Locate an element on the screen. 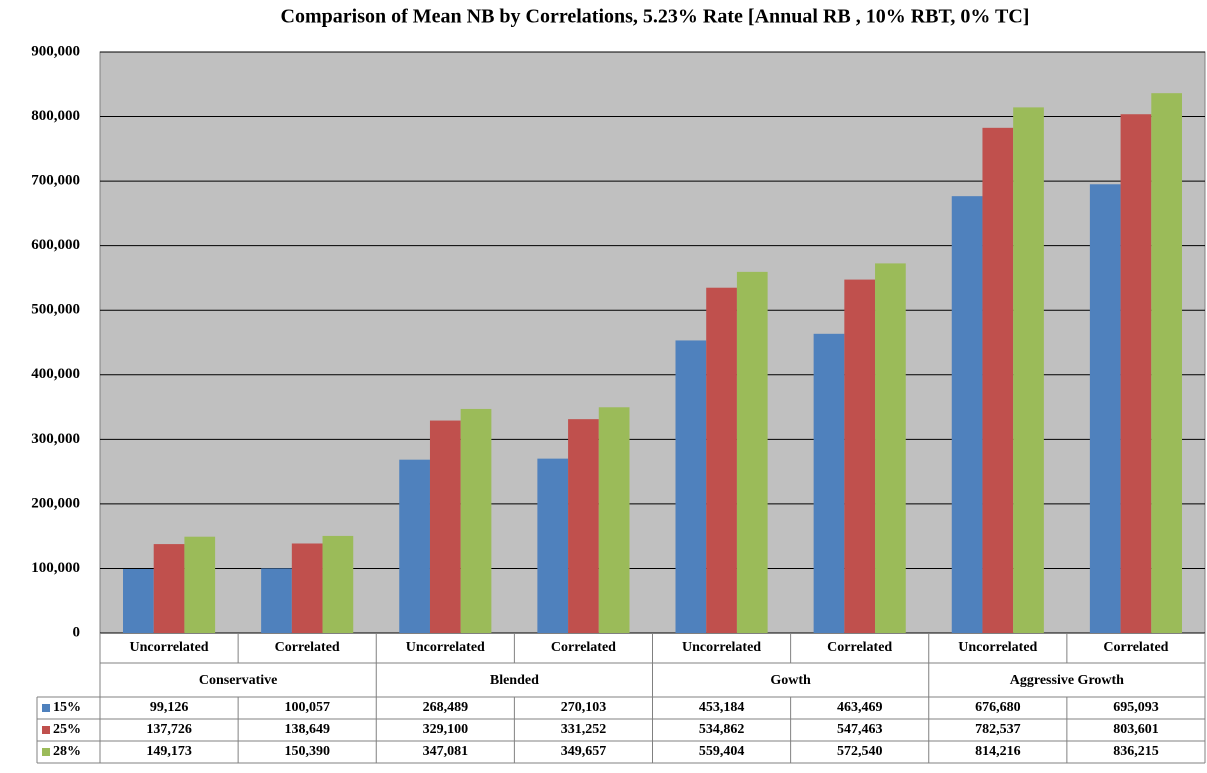  group-label: Blended is located at coordinates (514, 680).